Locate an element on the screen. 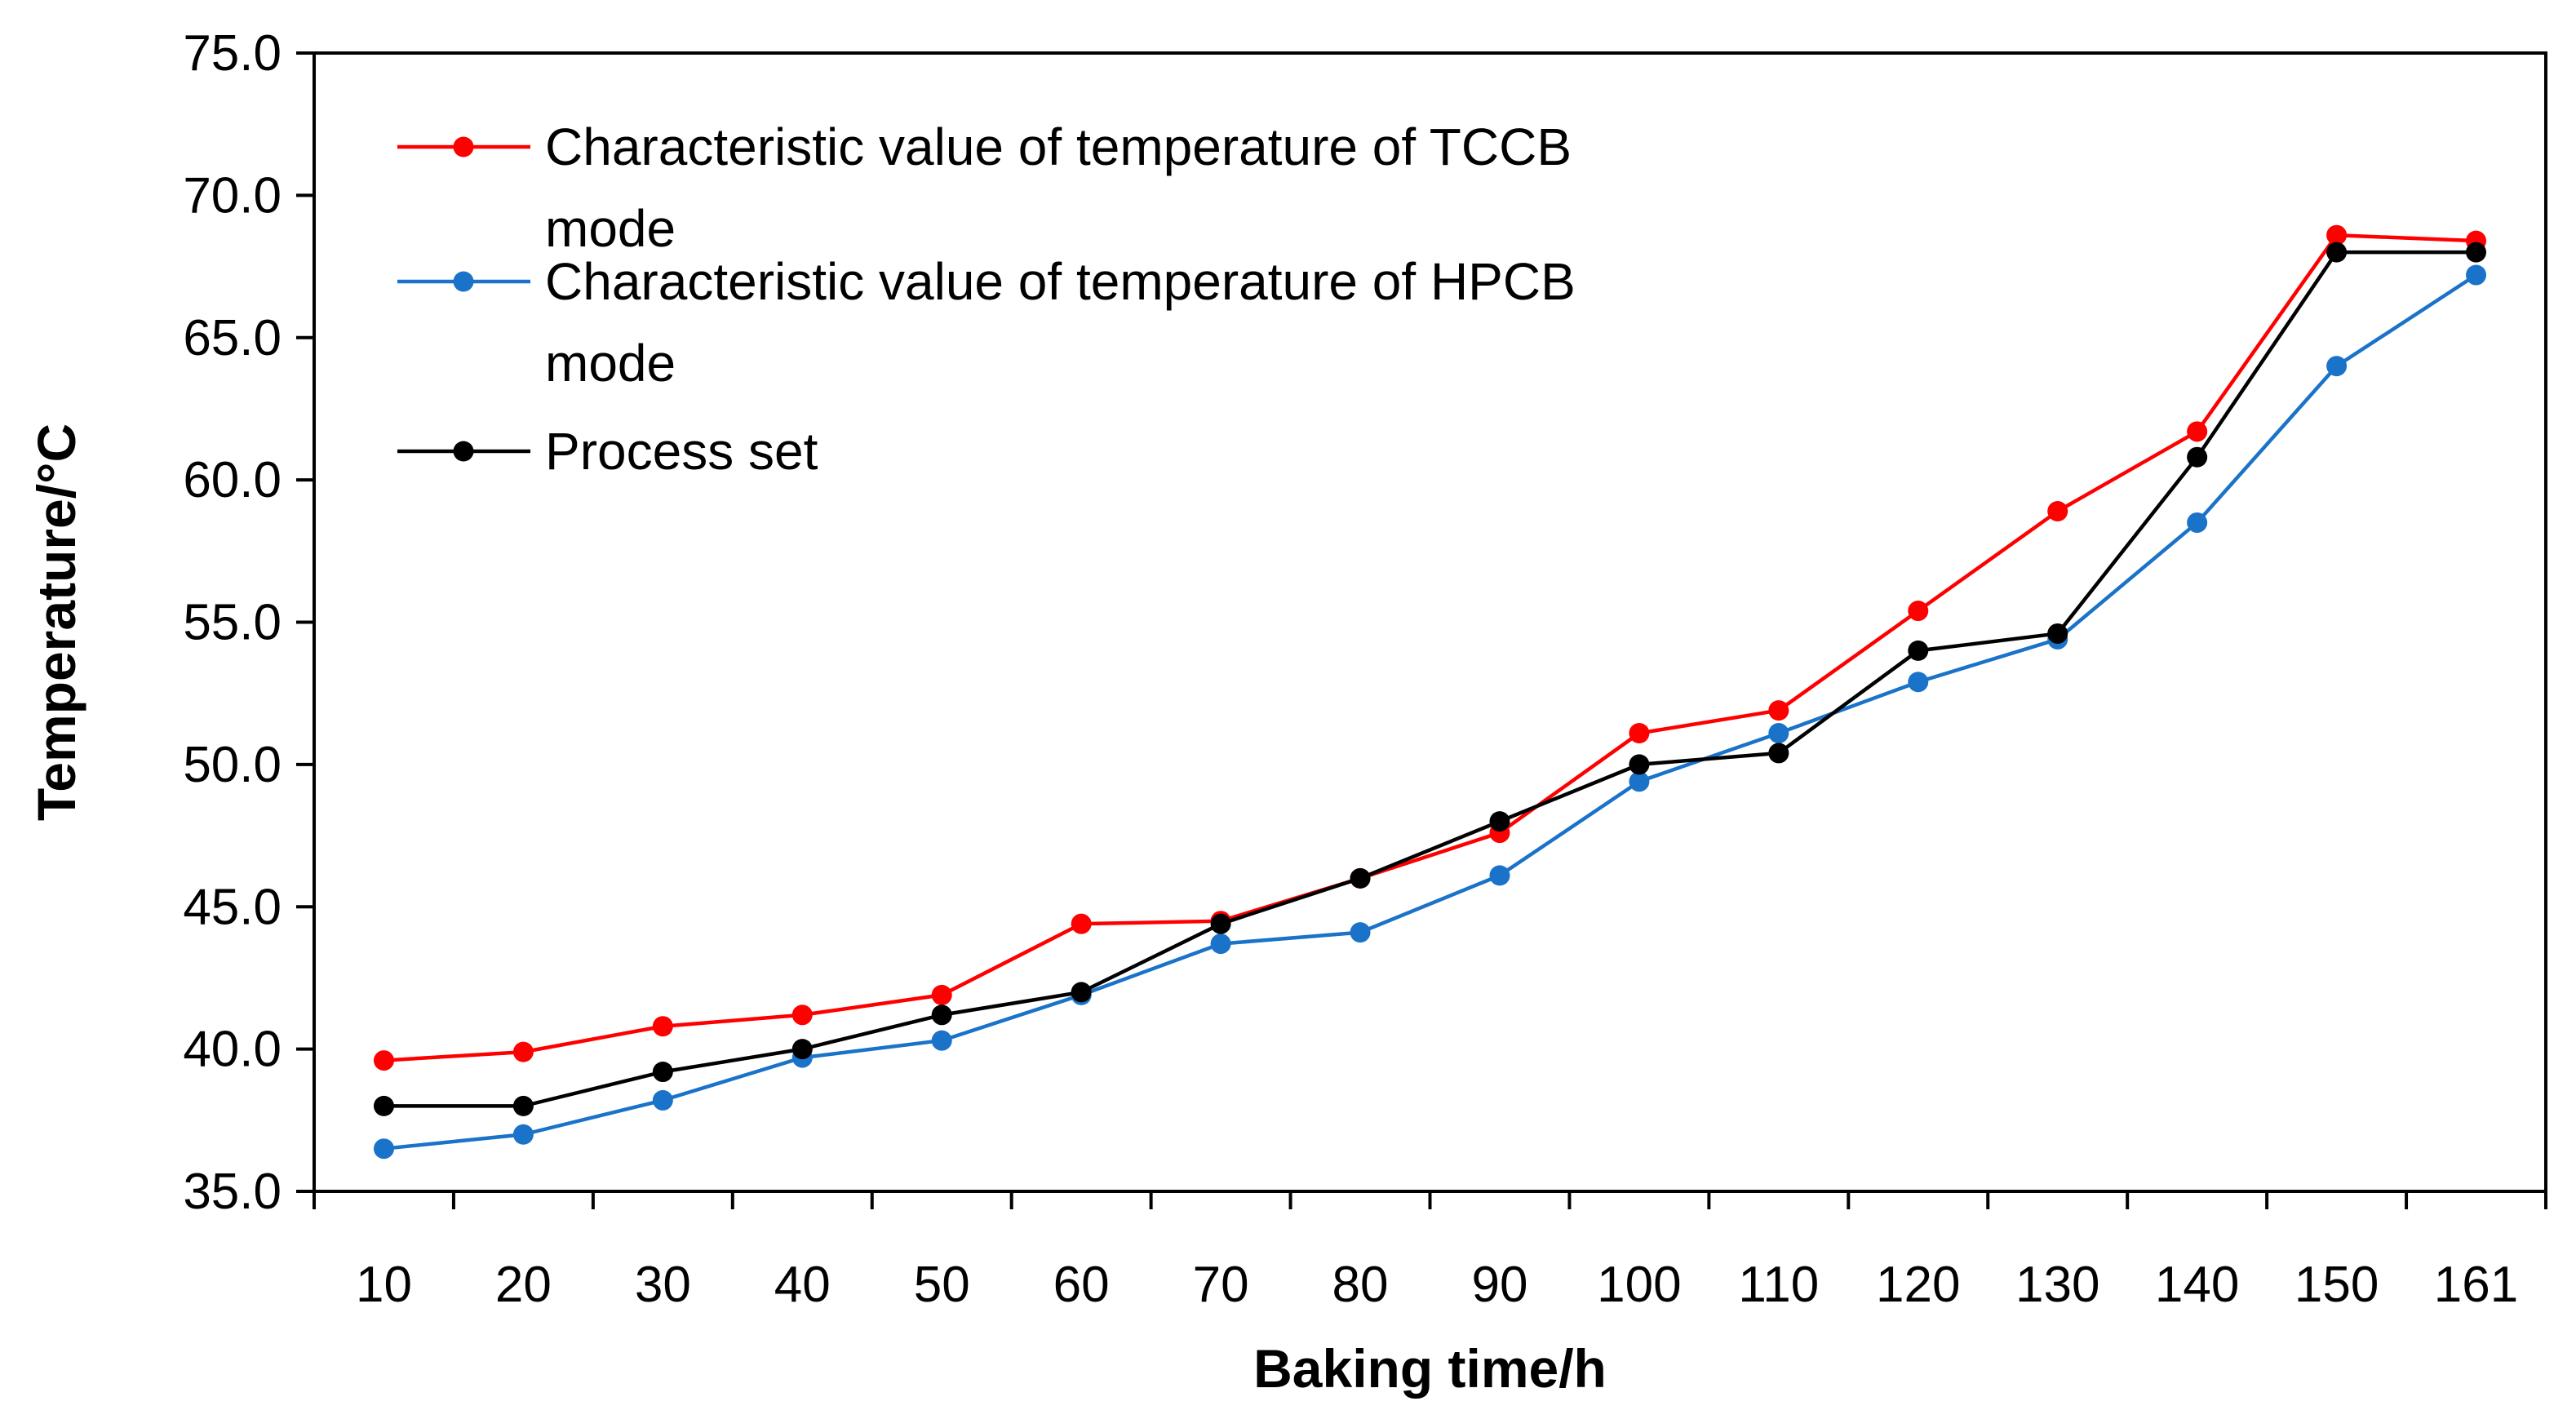  x-tick-label: 20 is located at coordinates (523, 1285).